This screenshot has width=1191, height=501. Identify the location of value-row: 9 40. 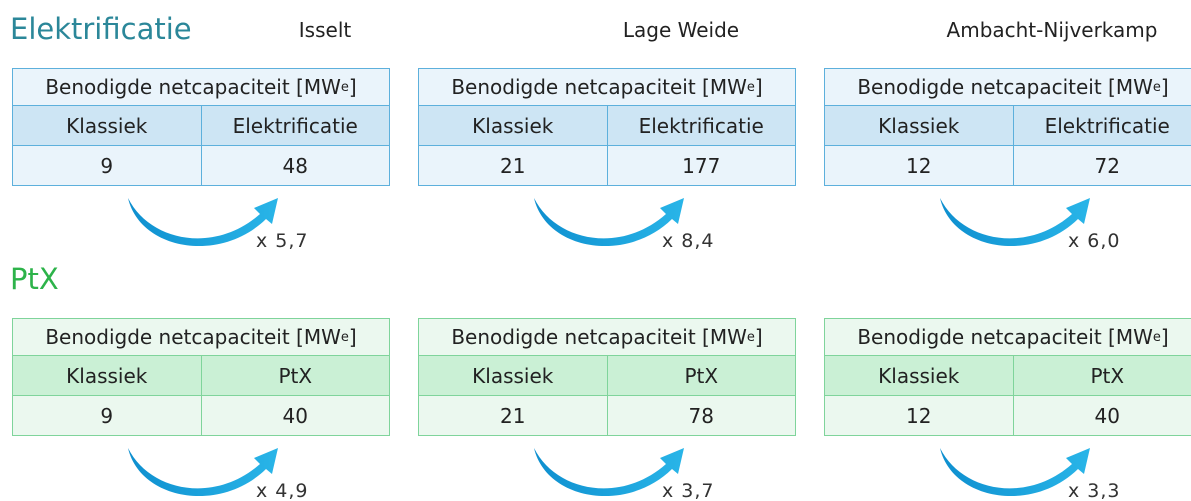
(201, 415).